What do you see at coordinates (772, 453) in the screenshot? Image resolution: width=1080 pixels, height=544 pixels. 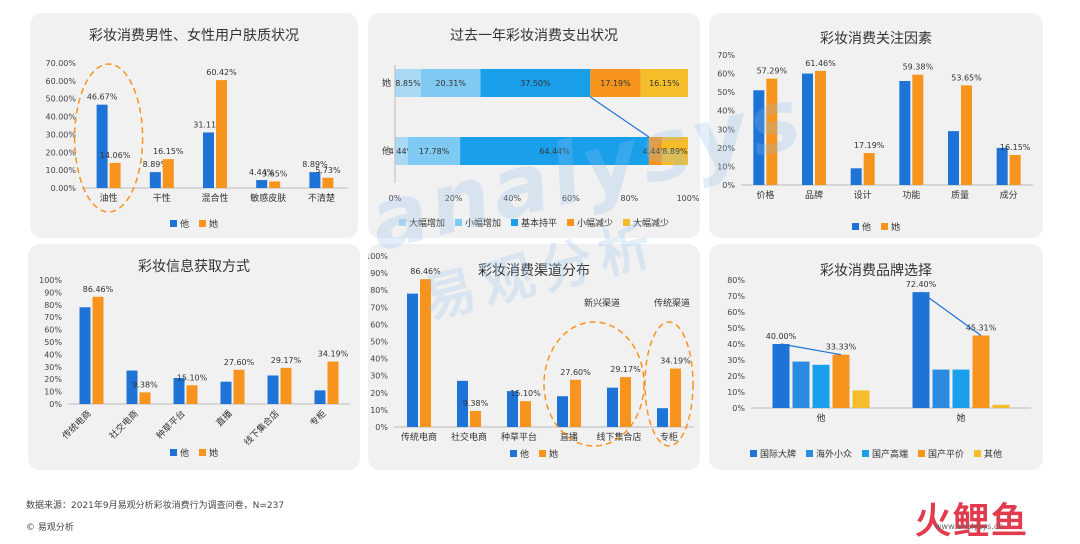 I see `legend-item: 国际大牌` at bounding box center [772, 453].